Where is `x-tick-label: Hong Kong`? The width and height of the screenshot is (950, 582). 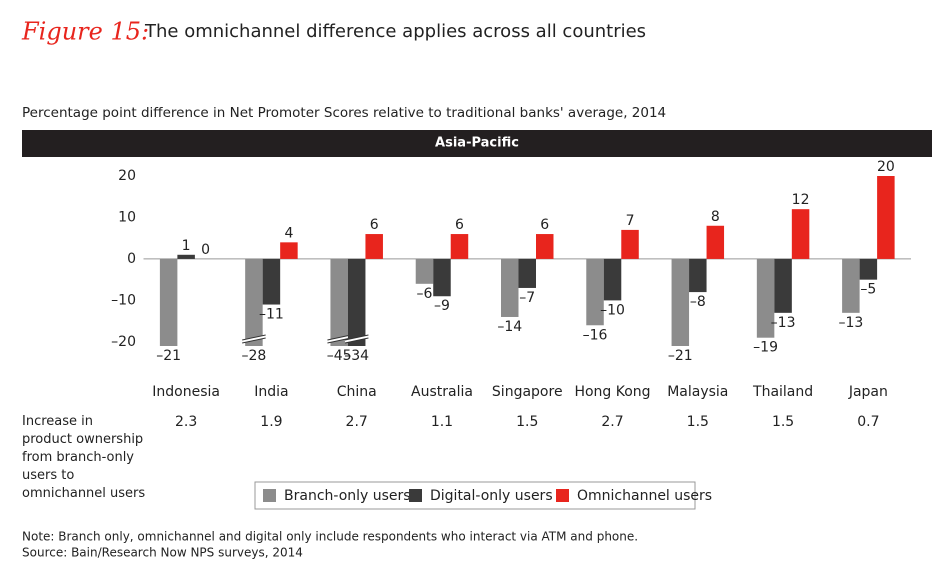
x-tick-label: Hong Kong is located at coordinates (612, 392).